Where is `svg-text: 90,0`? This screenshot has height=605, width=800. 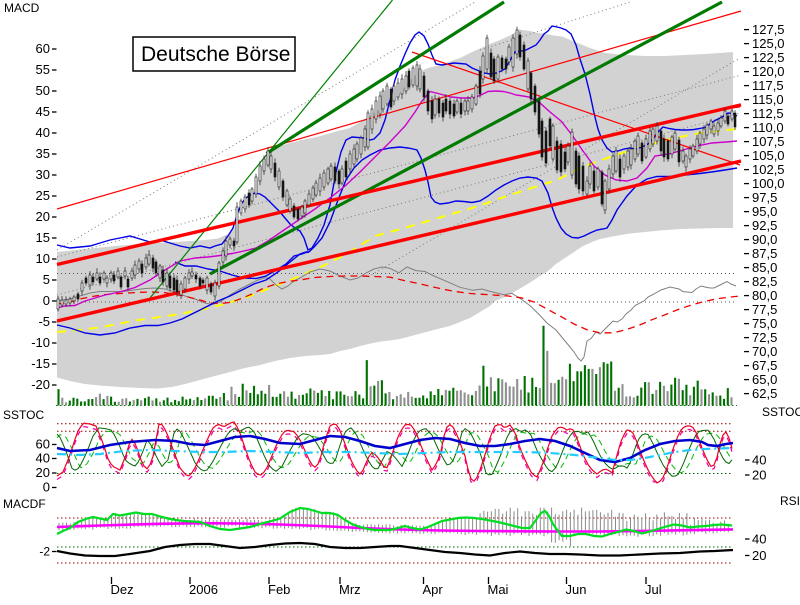
svg-text: 90,0 is located at coordinates (764, 239).